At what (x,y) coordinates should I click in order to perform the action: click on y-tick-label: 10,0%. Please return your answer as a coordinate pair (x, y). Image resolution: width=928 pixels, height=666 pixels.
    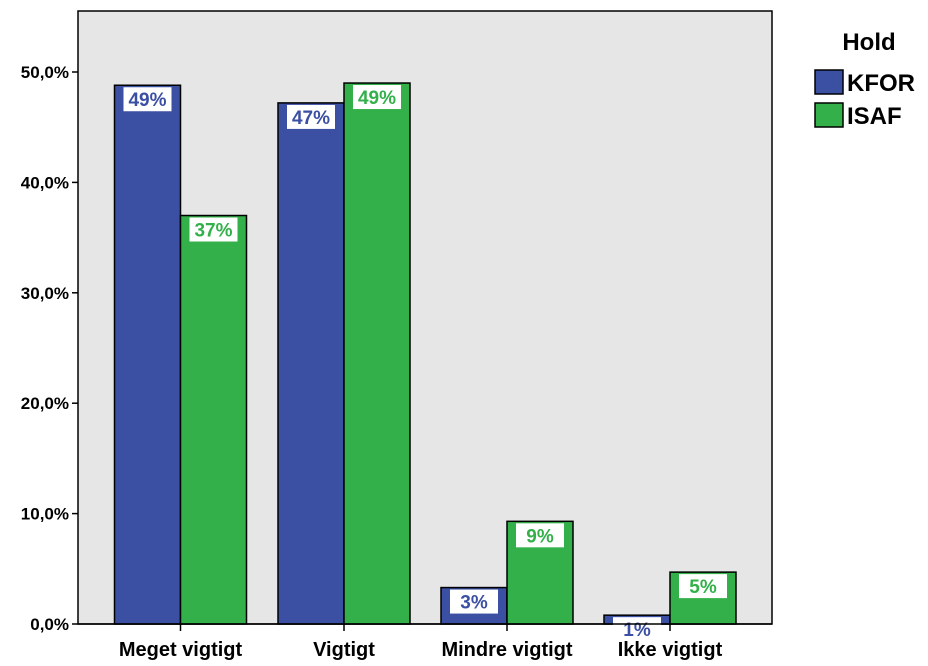
    Looking at the image, I should click on (45, 514).